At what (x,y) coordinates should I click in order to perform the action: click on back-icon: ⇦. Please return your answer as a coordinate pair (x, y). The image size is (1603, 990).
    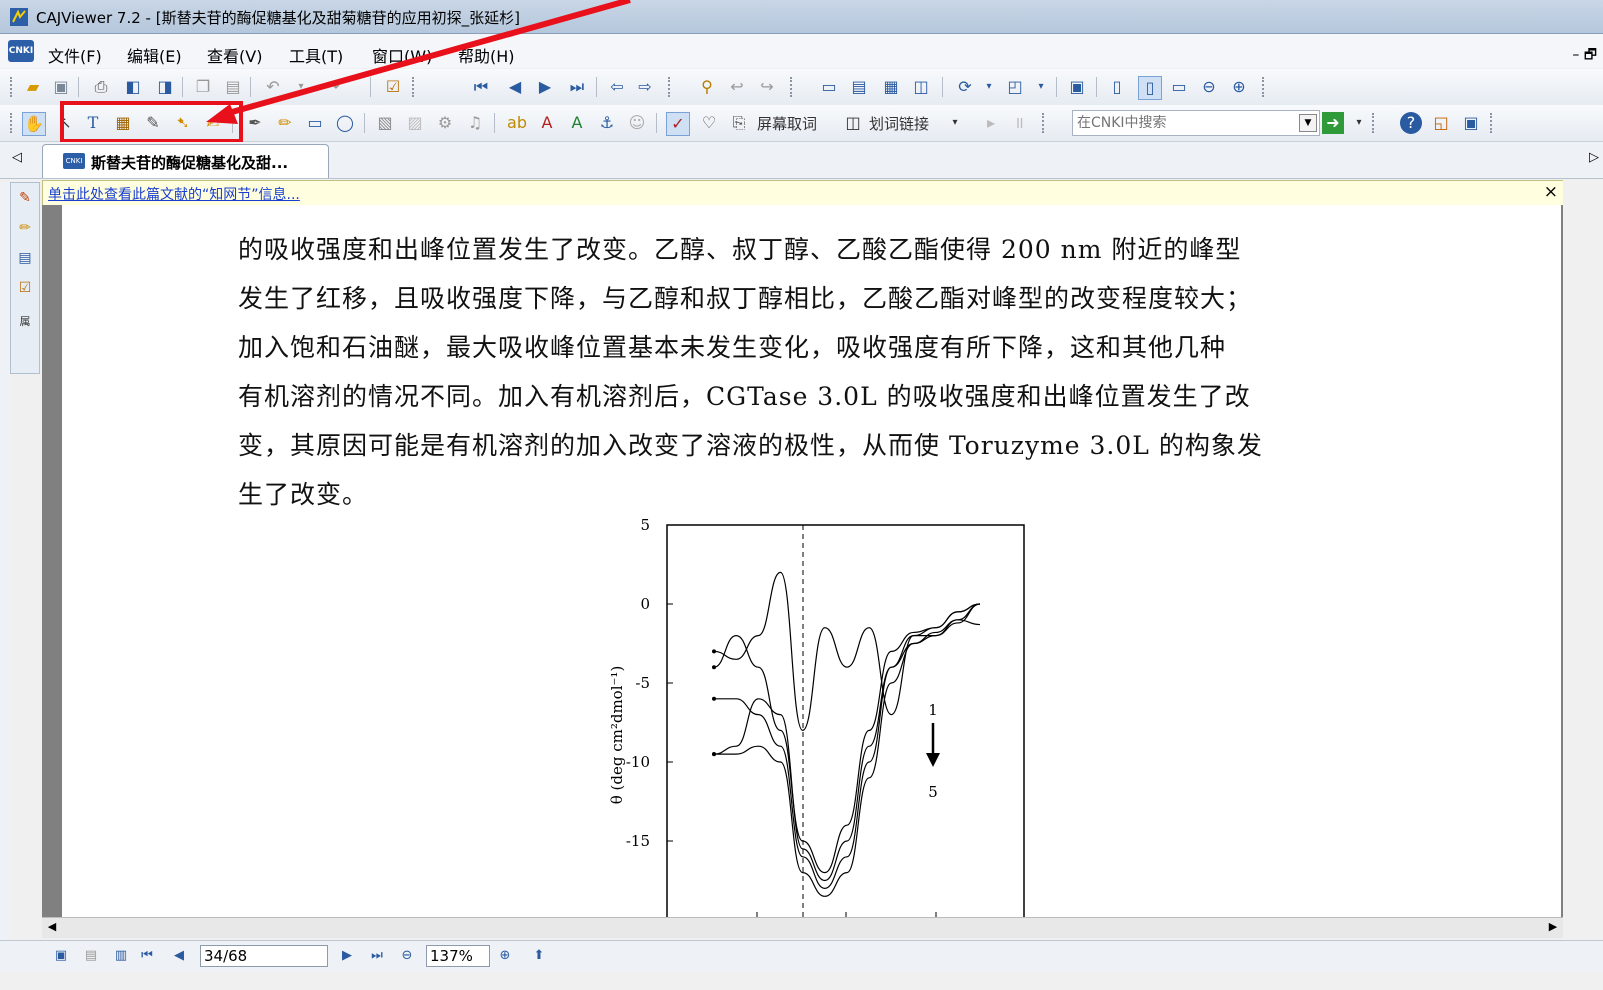
    Looking at the image, I should click on (617, 86).